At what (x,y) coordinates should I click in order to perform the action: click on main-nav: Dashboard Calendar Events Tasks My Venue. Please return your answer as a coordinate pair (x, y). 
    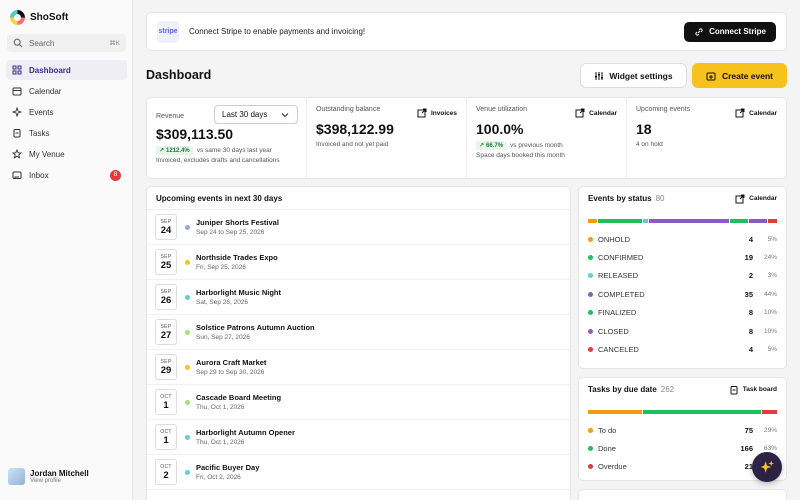
    Looking at the image, I should click on (66, 123).